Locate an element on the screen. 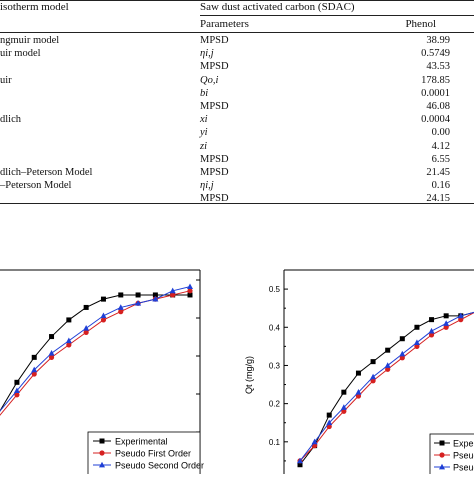 This screenshot has width=474, height=479. row-phenol-value: 0.0001 is located at coordinates (435, 93).